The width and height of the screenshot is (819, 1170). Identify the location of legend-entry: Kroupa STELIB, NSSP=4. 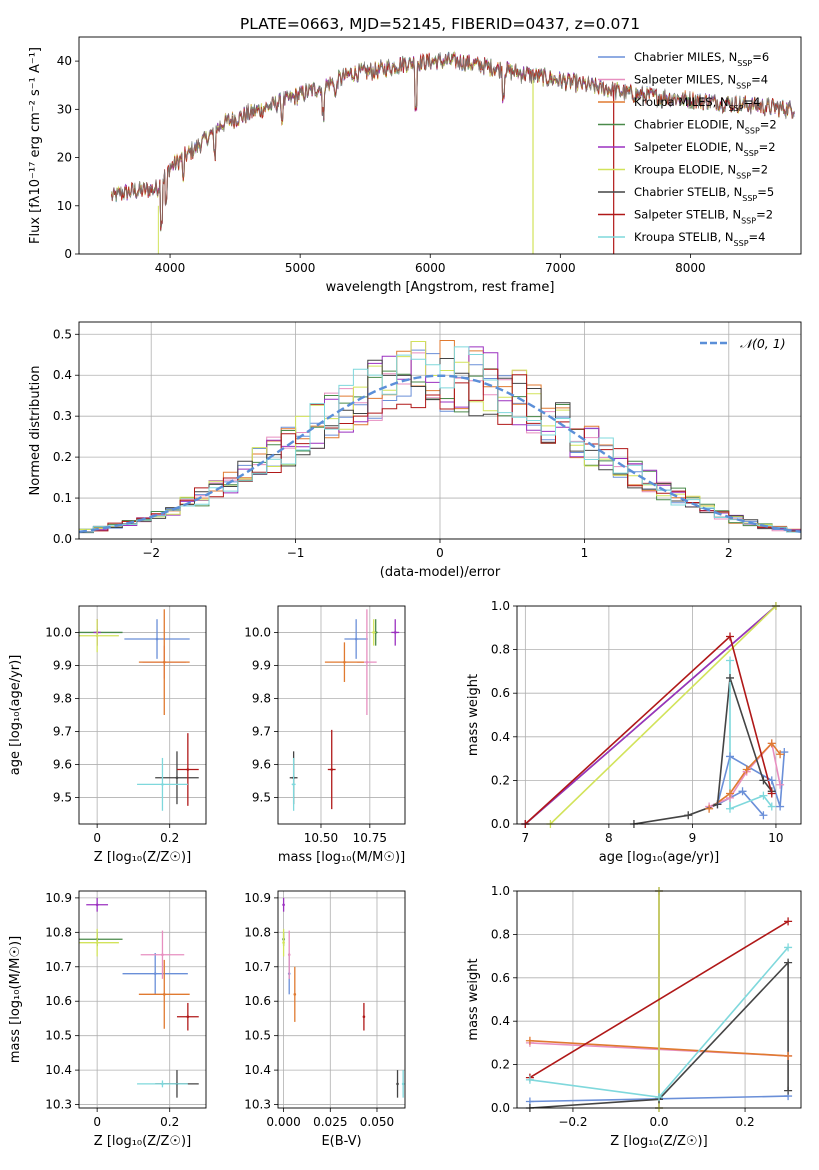
(699, 239).